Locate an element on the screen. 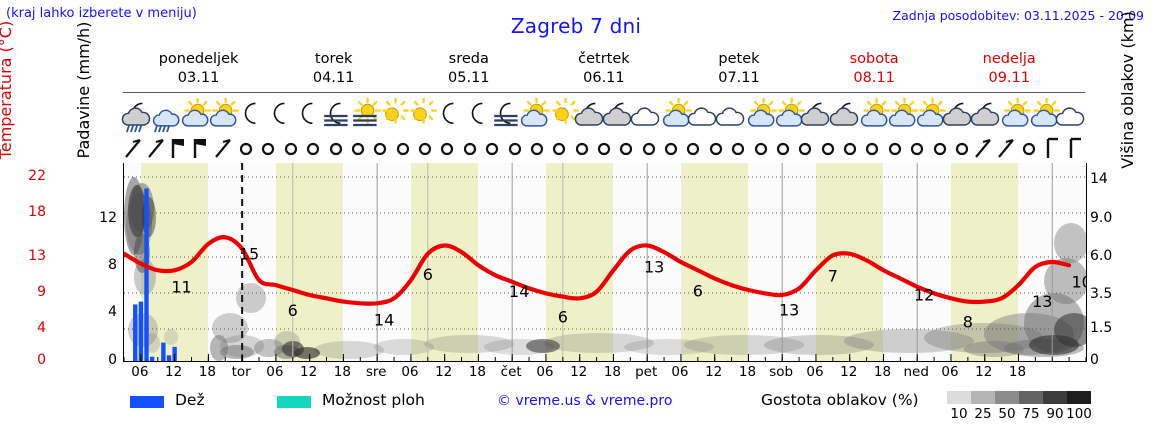 This screenshot has height=443, width=1152. day-name: nedelja is located at coordinates (1009, 59).